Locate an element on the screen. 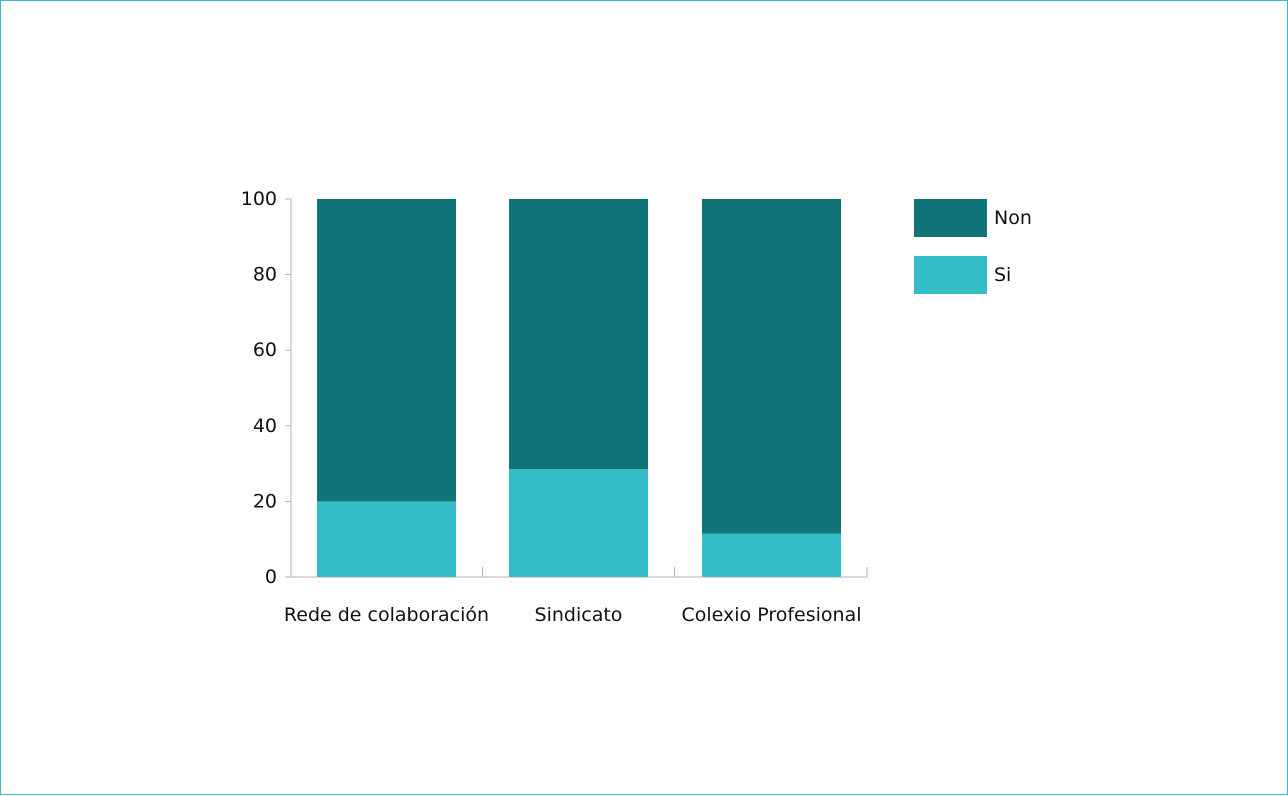 Image resolution: width=1288 pixels, height=796 pixels. legend: Non Si is located at coordinates (973, 246).